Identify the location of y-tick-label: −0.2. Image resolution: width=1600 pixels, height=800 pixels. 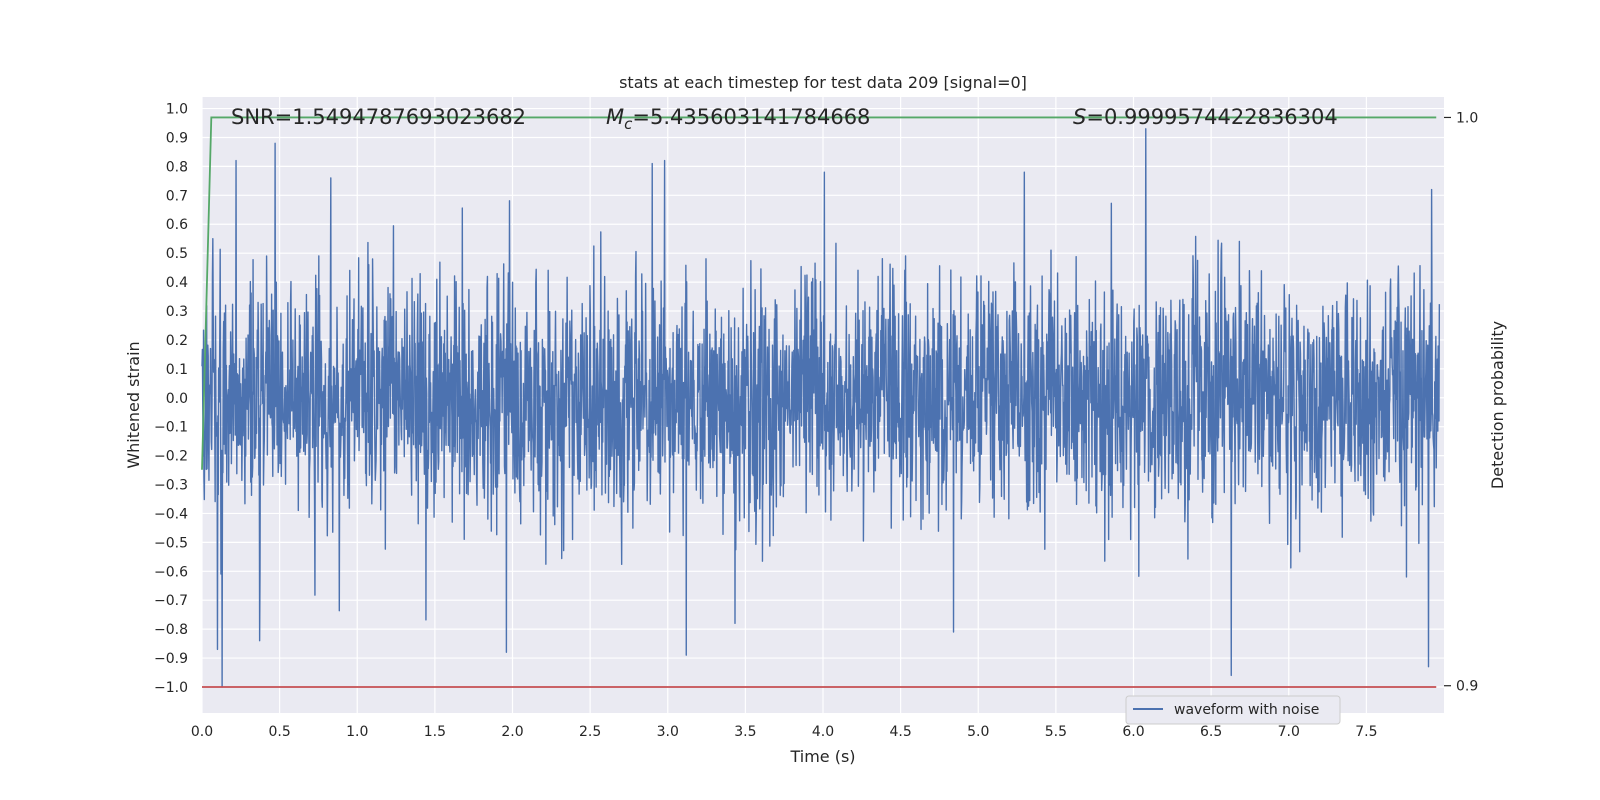
(171, 457).